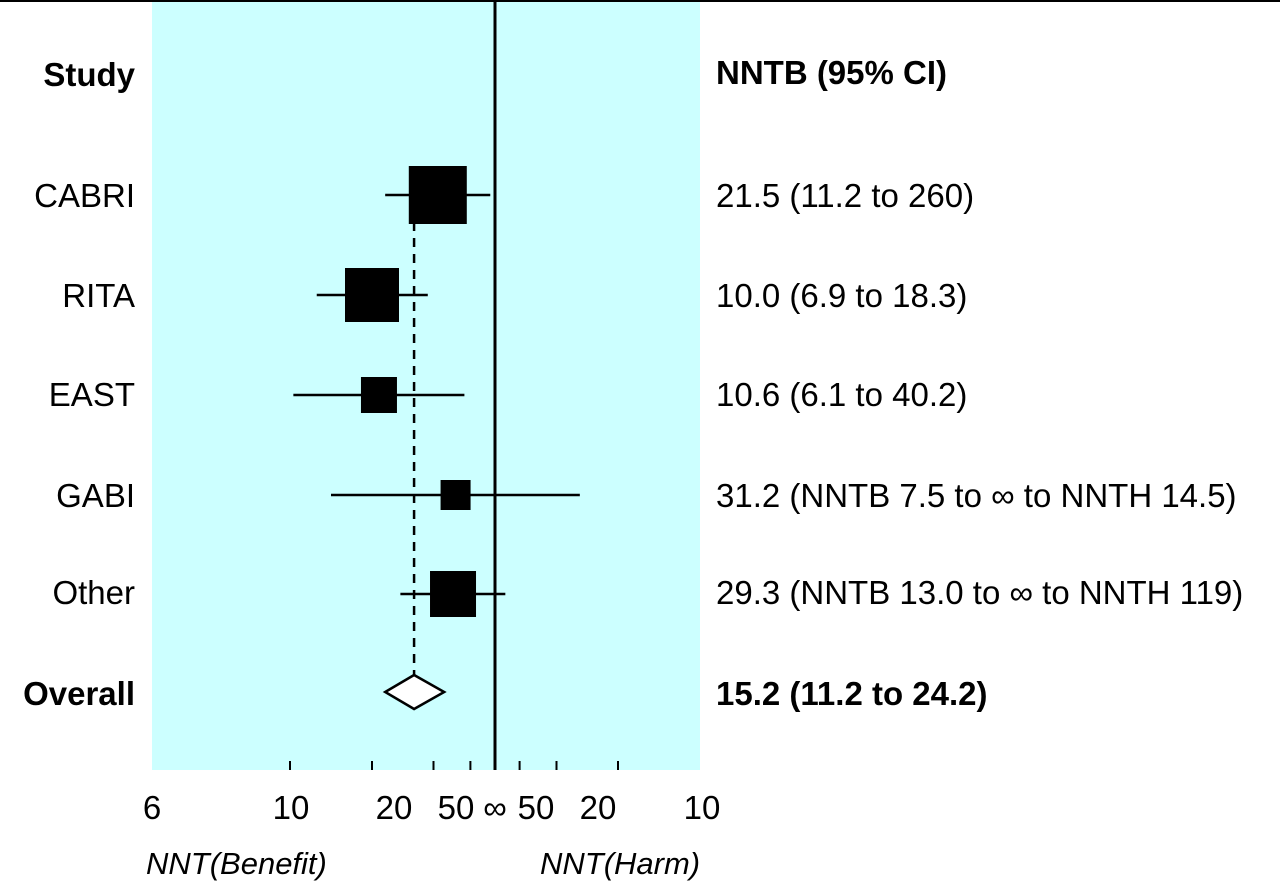 This screenshot has width=1280, height=887. Describe the element at coordinates (845, 195) in the screenshot. I see `estimate-cabri: 21.5 (11.2 to 260)` at that location.